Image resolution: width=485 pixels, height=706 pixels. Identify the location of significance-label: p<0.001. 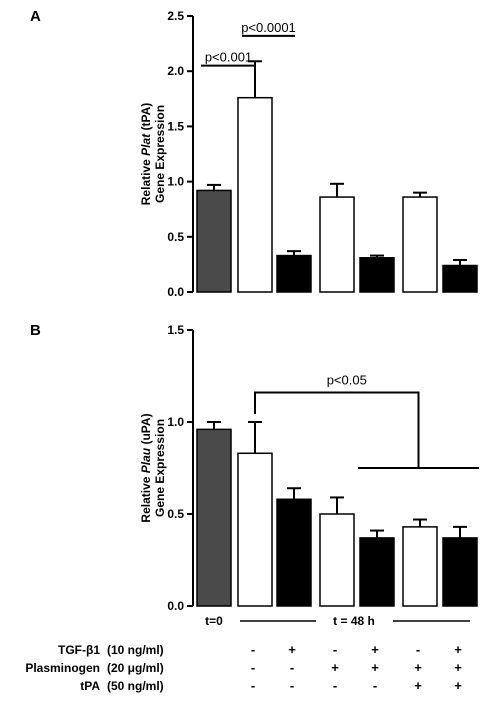
(228, 57).